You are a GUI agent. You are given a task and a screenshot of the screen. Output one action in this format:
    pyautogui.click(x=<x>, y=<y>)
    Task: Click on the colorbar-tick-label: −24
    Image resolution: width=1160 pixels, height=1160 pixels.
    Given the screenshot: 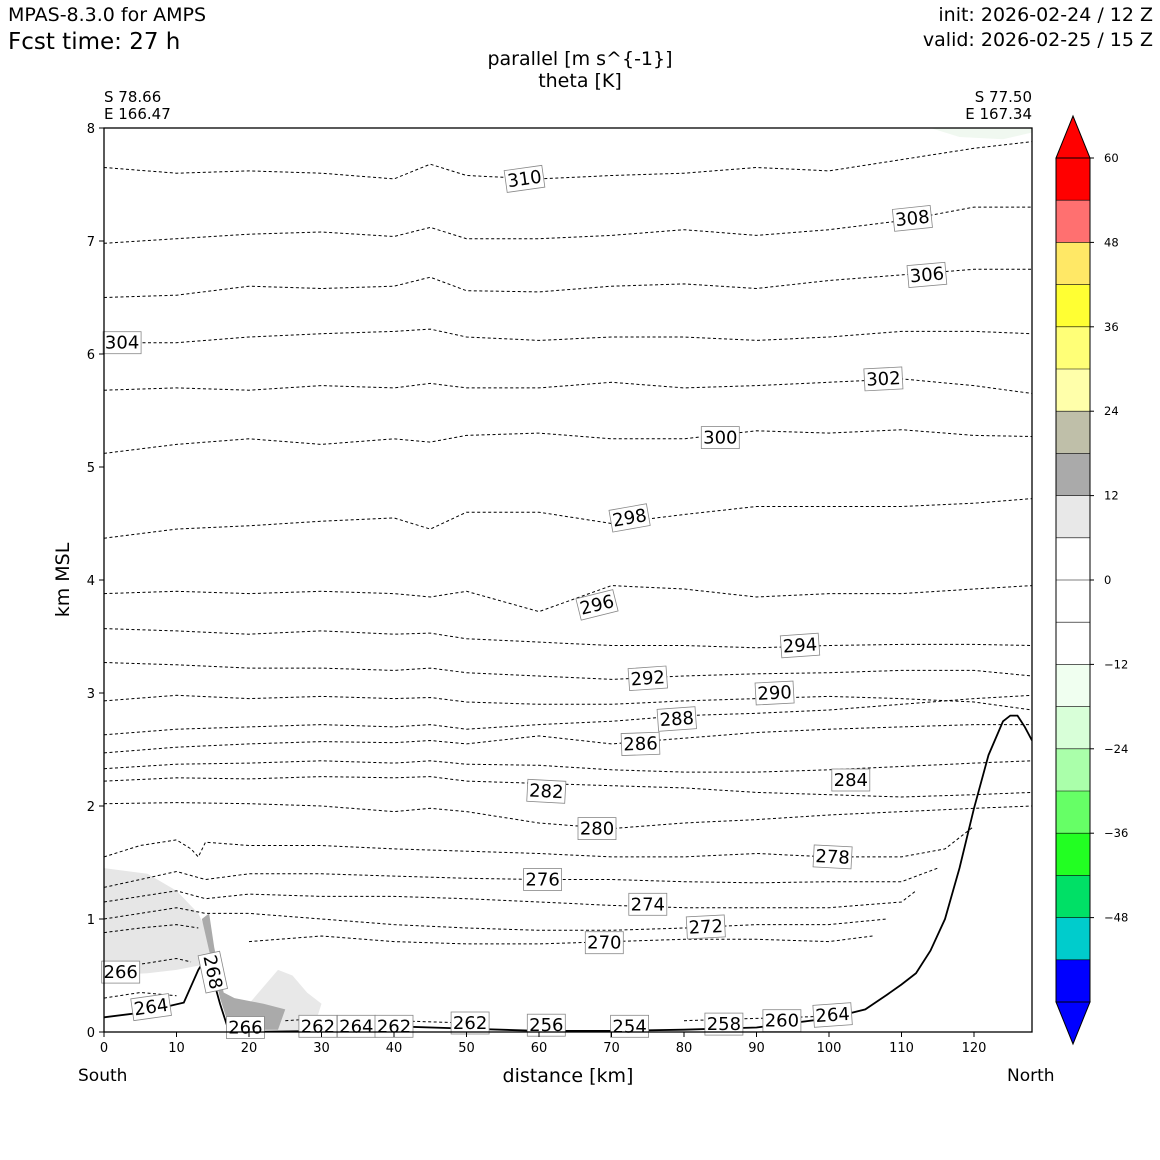 What is the action you would take?
    pyautogui.click(x=1116, y=749)
    